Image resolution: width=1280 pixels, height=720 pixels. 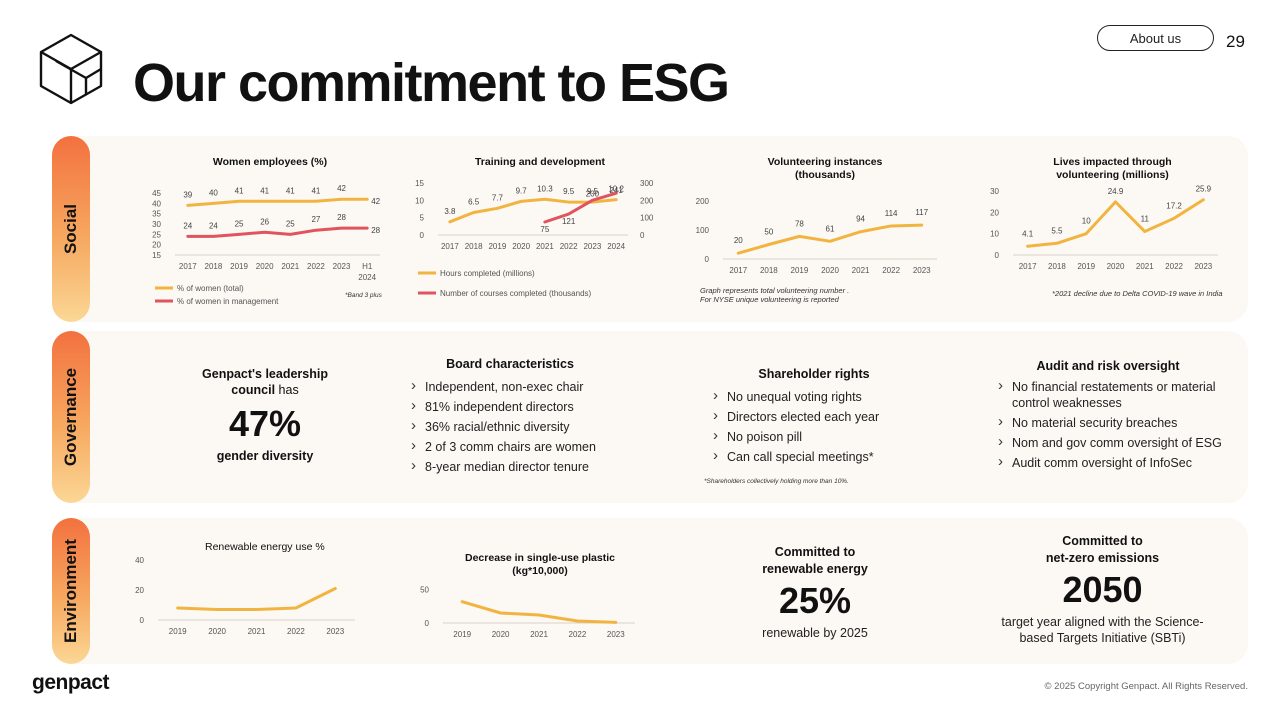 I want to click on training-xtick-1: 2018, so click(x=474, y=246).